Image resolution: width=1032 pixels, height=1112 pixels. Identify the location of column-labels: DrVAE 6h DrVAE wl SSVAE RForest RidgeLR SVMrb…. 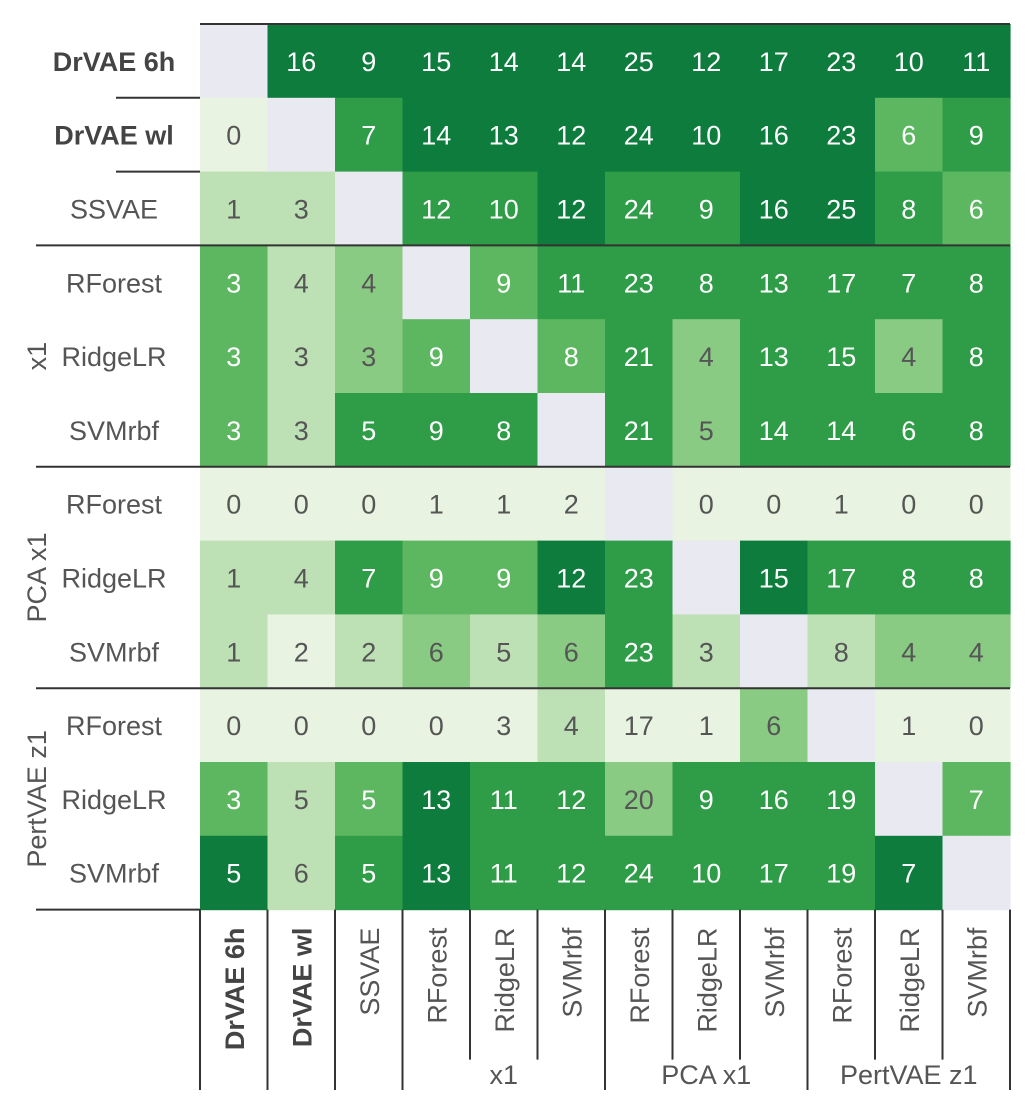
(606, 989).